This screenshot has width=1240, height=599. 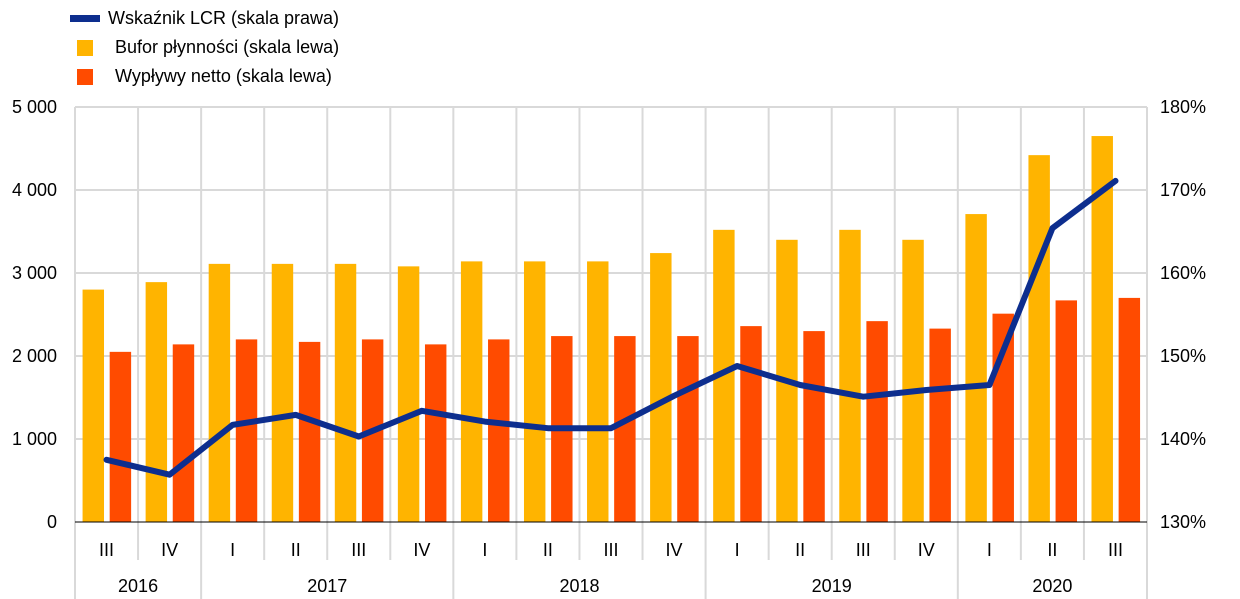 What do you see at coordinates (138, 586) in the screenshot?
I see `x-axis-year-label: 2016` at bounding box center [138, 586].